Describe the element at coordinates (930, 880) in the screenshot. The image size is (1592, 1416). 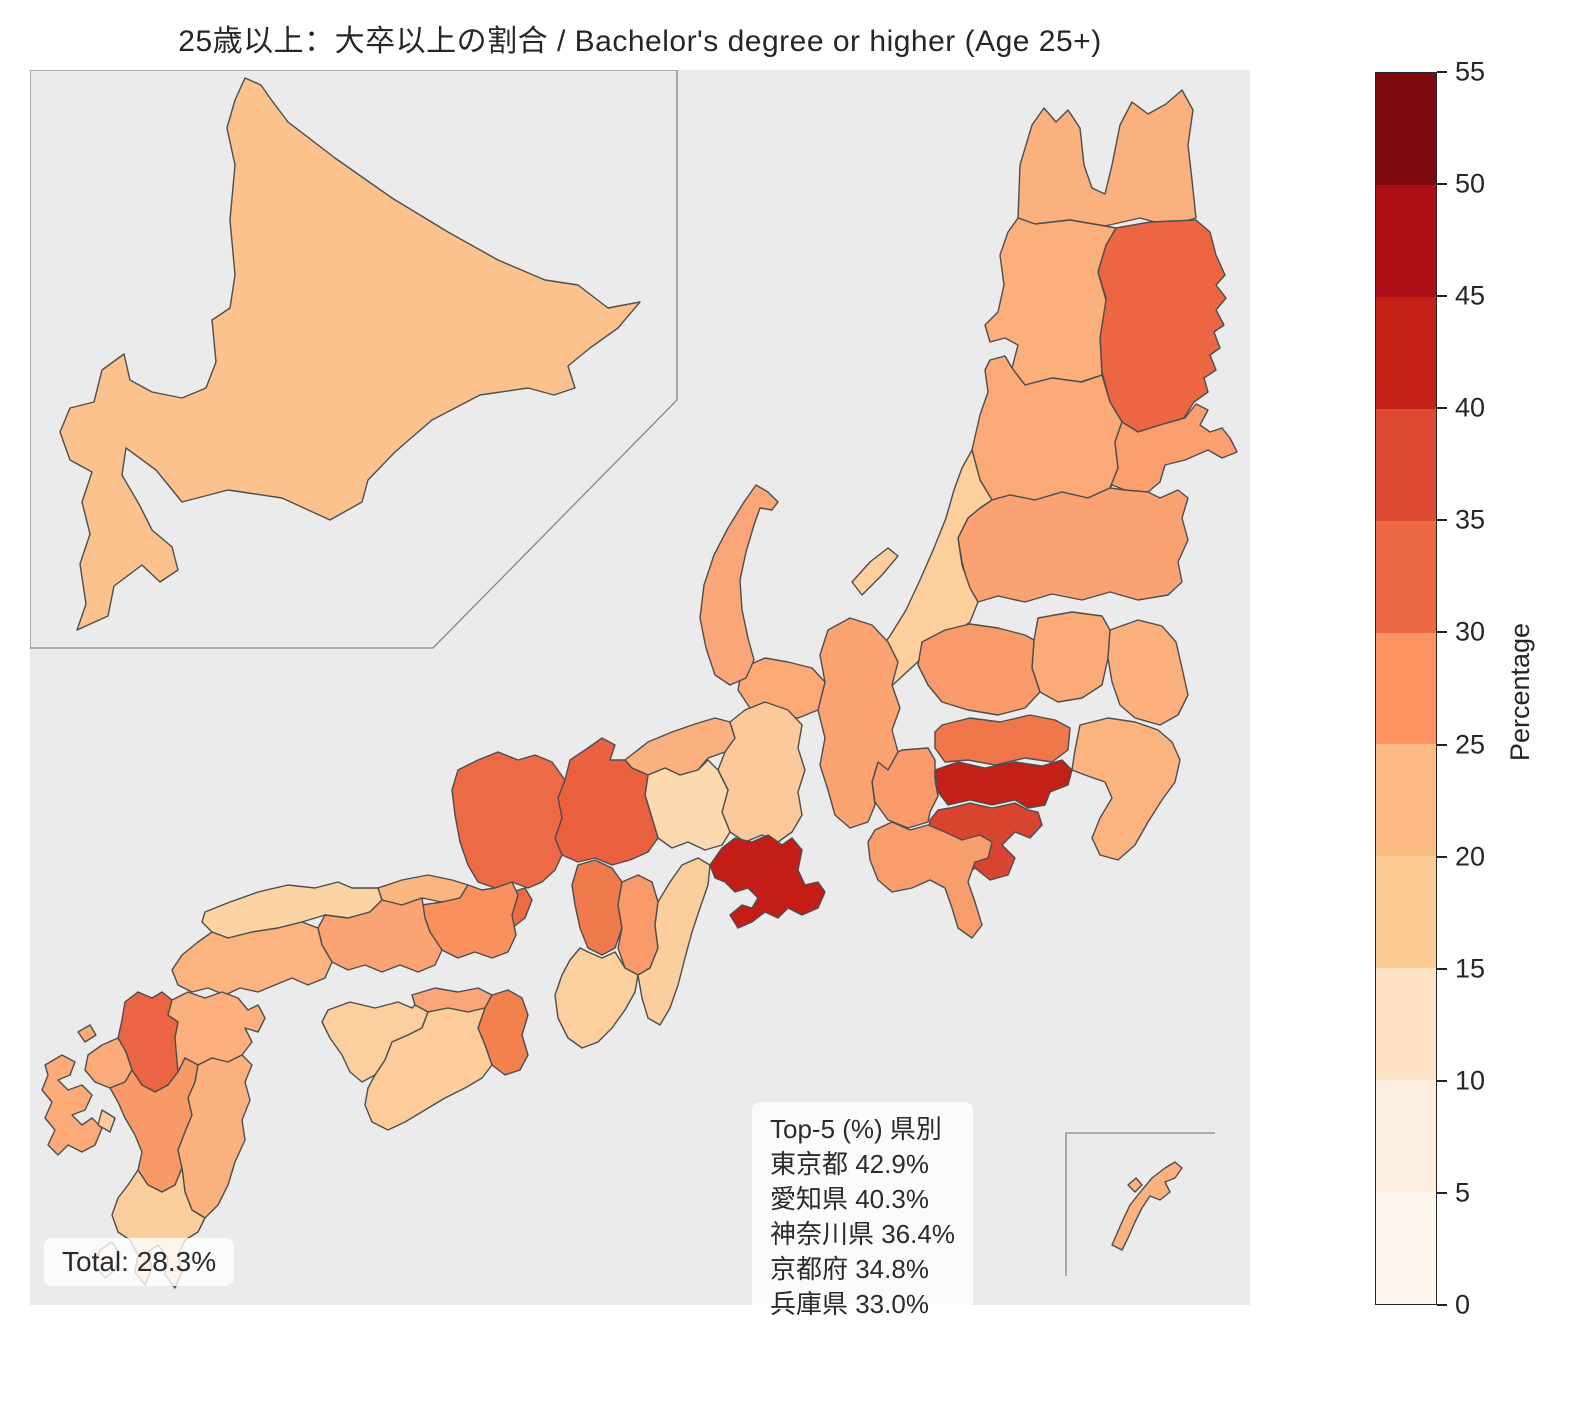
I see `prefecture-shizuoka` at that location.